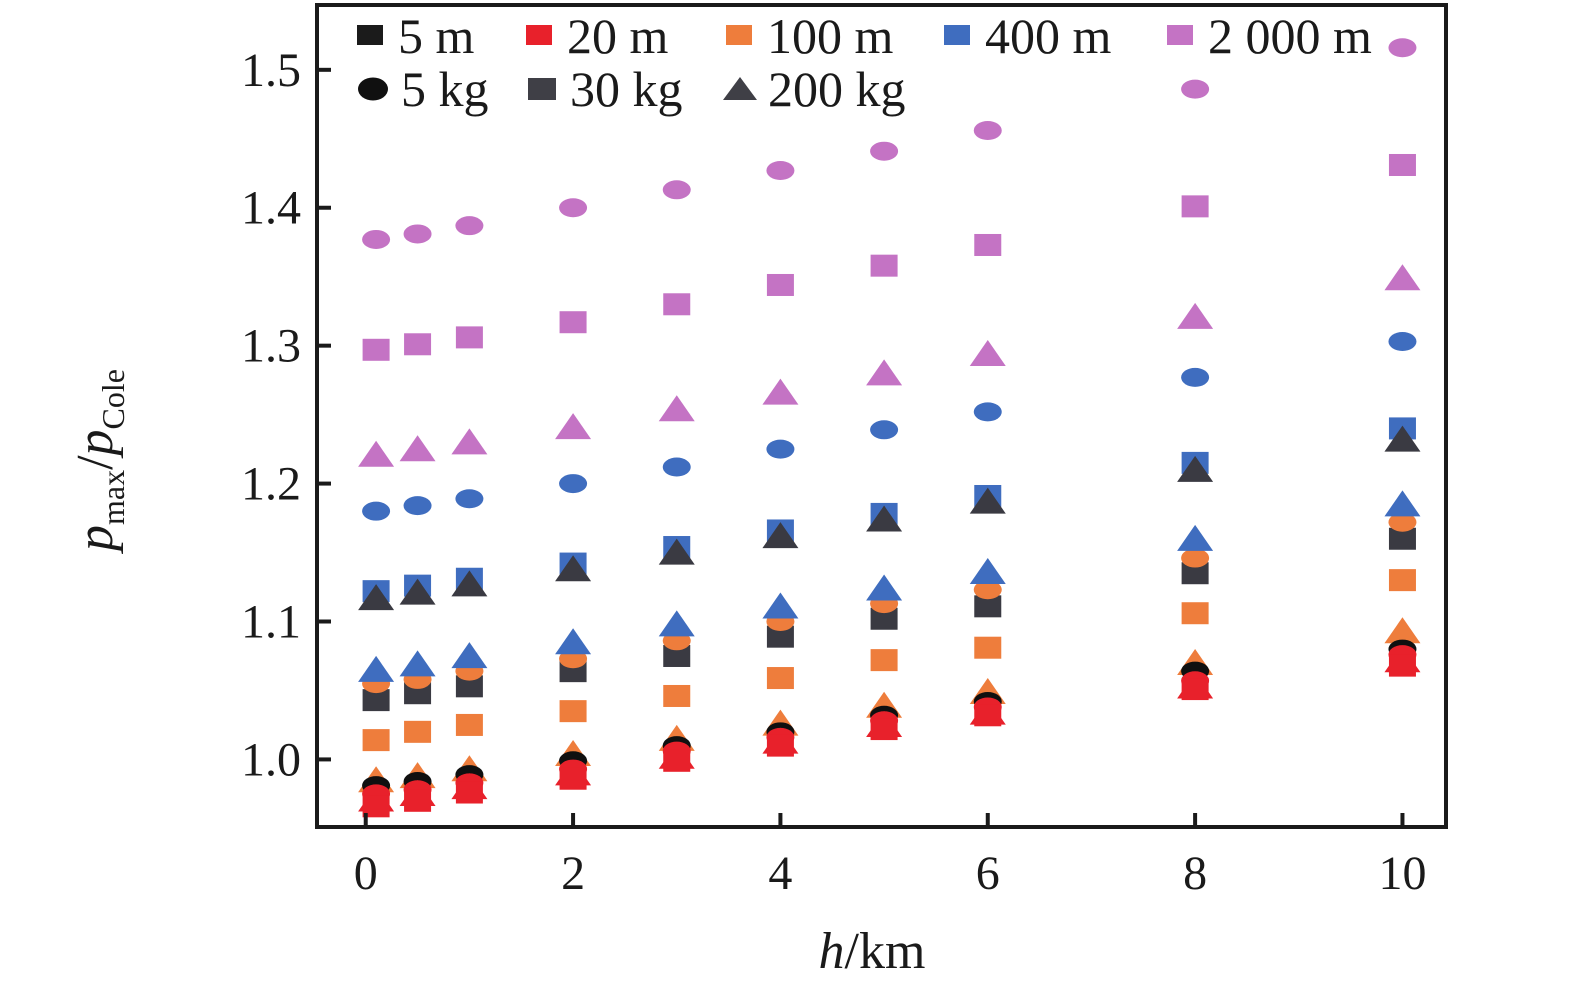 This screenshot has height=996, width=1575. I want to click on point-5m-200kg-h10, so click(1402, 438).